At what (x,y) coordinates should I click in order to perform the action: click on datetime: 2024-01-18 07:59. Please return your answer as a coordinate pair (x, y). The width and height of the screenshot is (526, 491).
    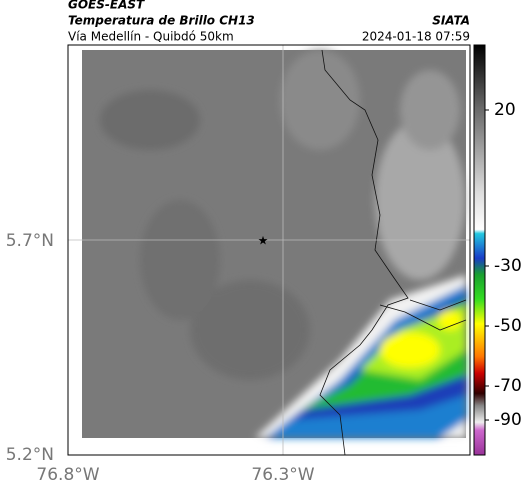
    Looking at the image, I should click on (416, 37).